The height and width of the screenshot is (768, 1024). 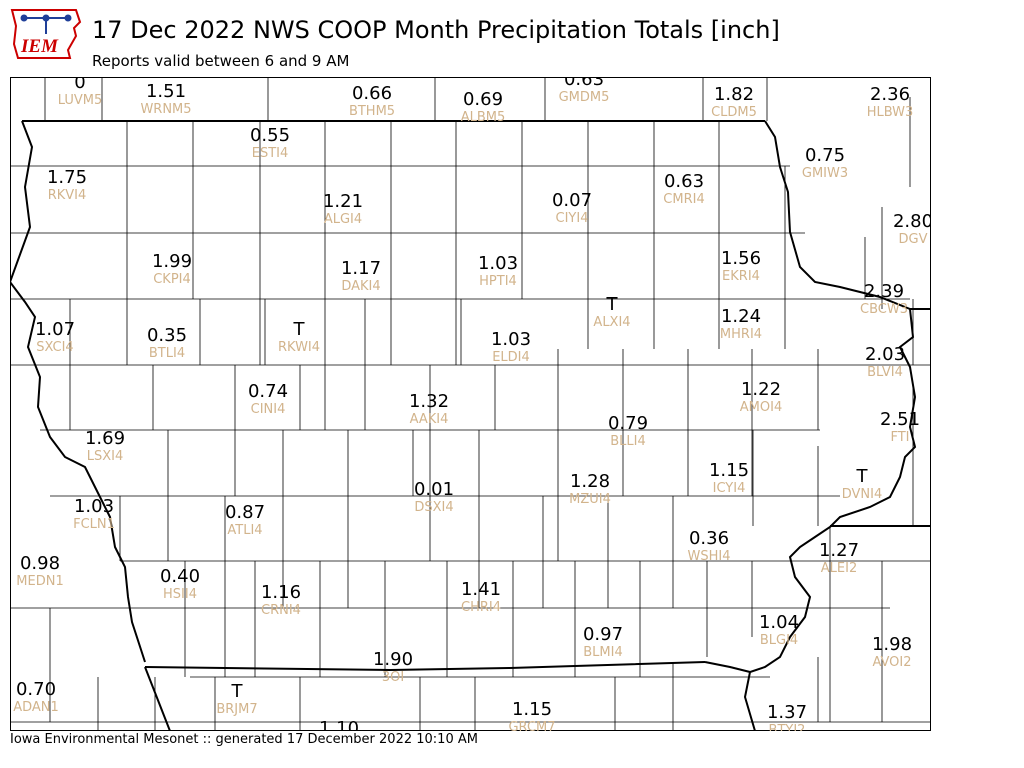 What do you see at coordinates (434, 489) in the screenshot?
I see `station-value: 0.01` at bounding box center [434, 489].